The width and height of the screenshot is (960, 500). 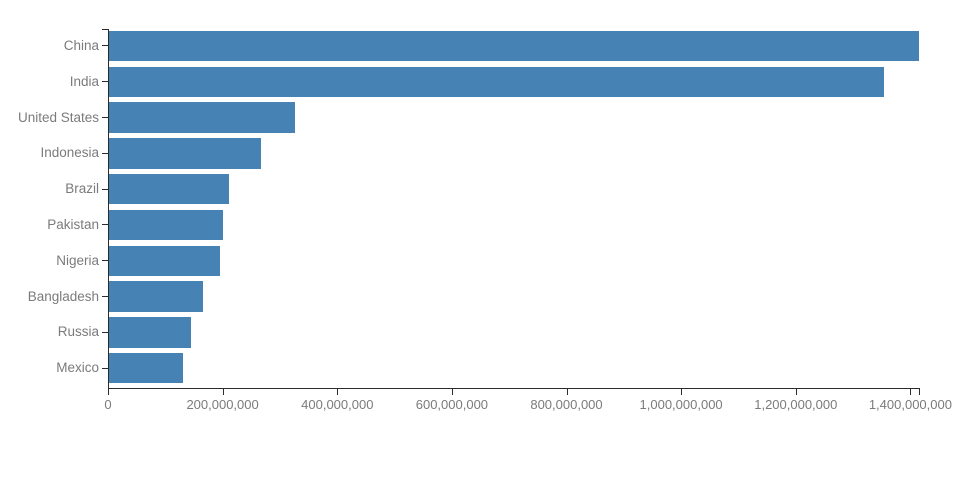 I want to click on bar-bangladesh, so click(x=156, y=296).